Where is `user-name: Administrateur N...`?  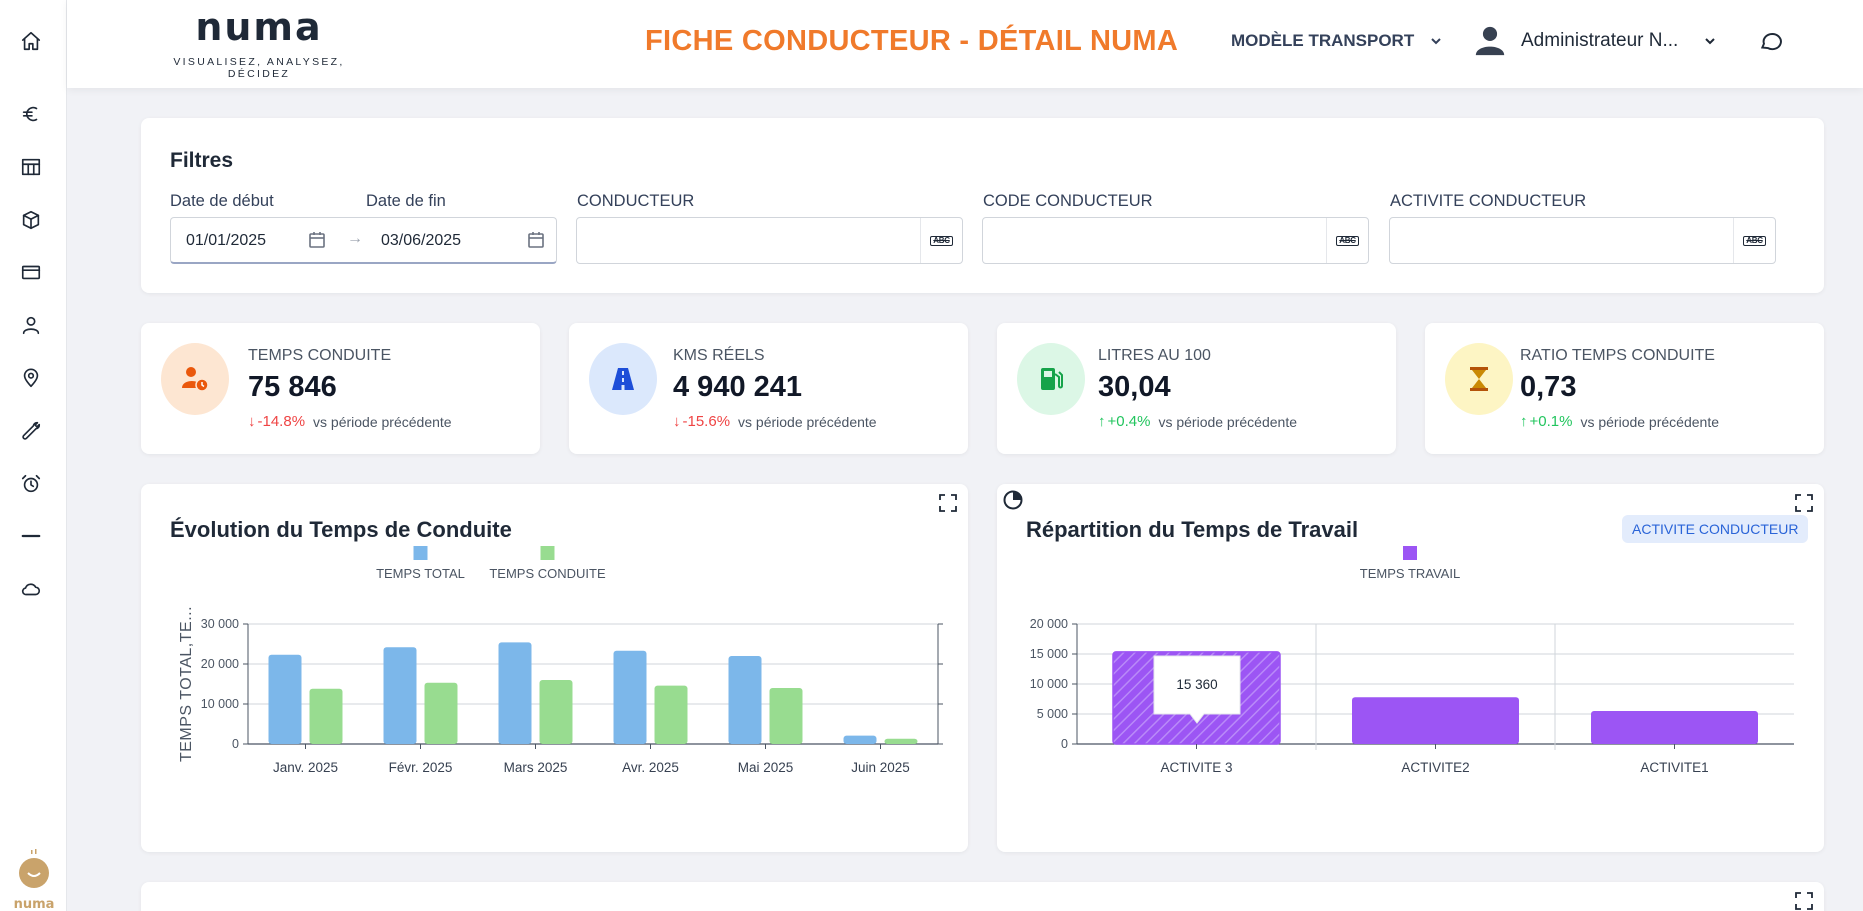 user-name: Administrateur N... is located at coordinates (1600, 40).